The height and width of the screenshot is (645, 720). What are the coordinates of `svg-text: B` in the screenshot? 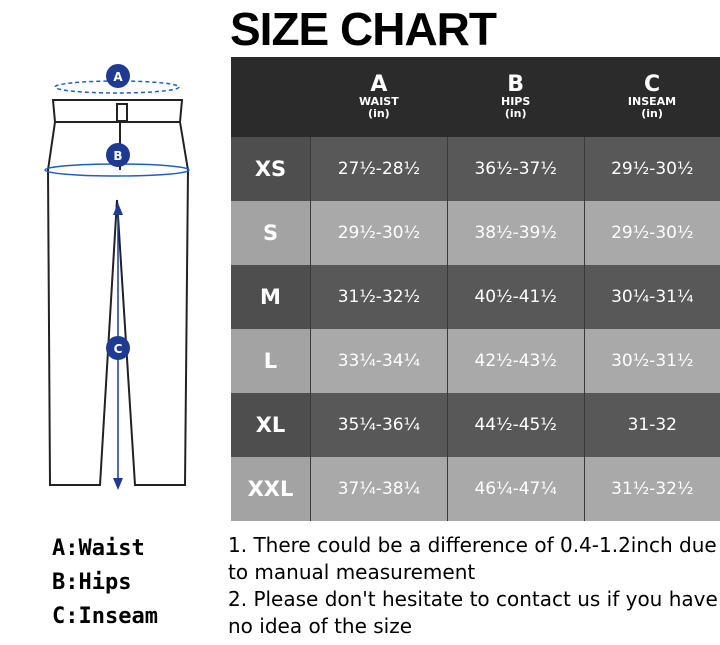 It's located at (117, 156).